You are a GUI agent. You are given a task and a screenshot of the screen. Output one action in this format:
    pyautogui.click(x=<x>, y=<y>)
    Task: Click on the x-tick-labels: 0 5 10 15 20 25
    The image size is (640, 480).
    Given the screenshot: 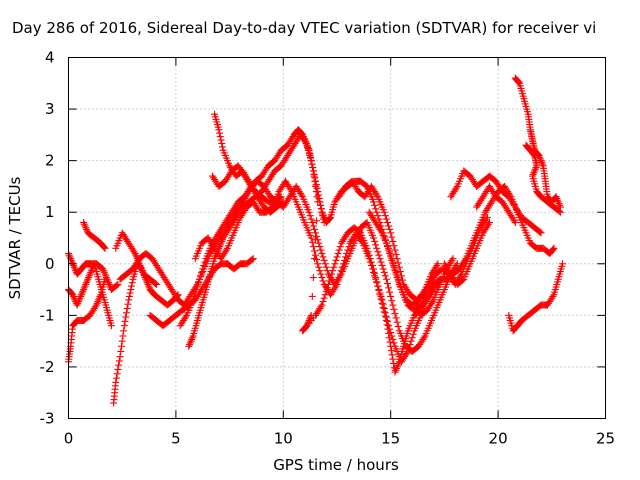 What is the action you would take?
    pyautogui.click(x=339, y=439)
    